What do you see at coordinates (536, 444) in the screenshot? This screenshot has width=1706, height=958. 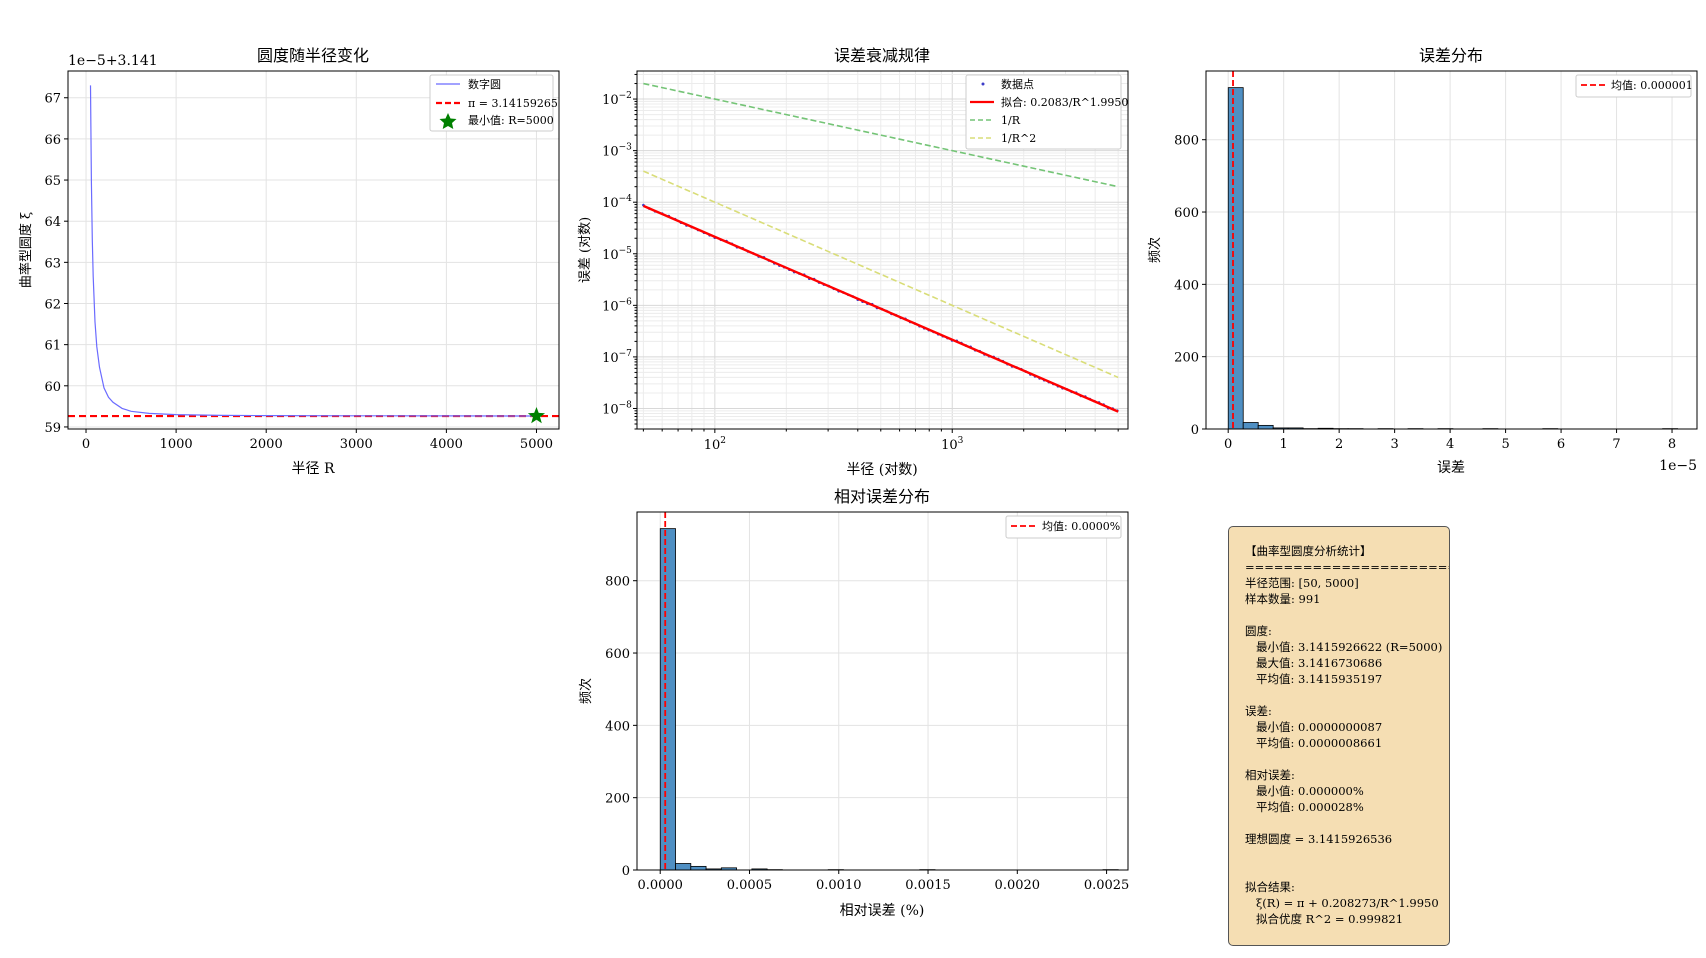 I see `x-tick-label: 5000` at bounding box center [536, 444].